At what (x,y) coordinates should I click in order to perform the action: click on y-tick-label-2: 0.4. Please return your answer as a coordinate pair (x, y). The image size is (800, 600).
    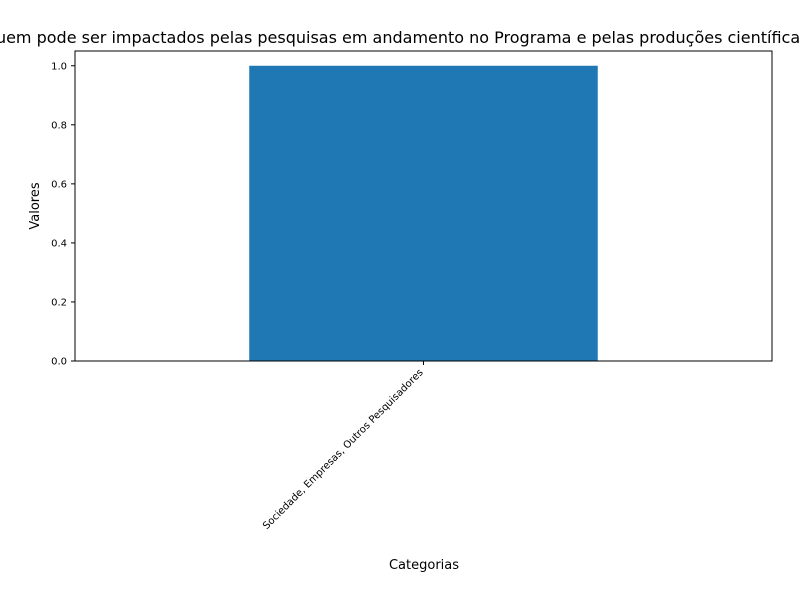
    Looking at the image, I should click on (59, 243).